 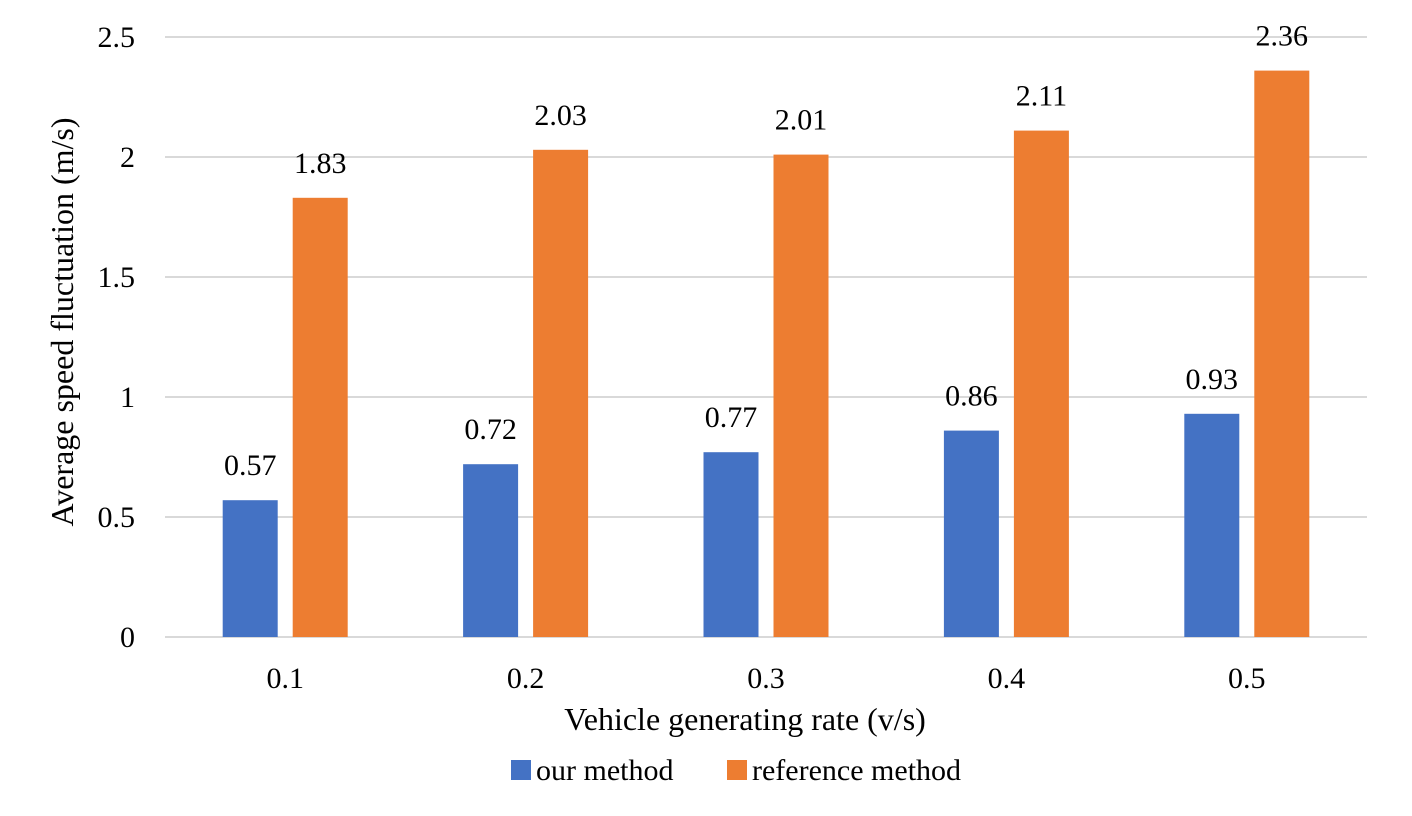 I want to click on x-tick-label: 0.4, so click(x=1007, y=678).